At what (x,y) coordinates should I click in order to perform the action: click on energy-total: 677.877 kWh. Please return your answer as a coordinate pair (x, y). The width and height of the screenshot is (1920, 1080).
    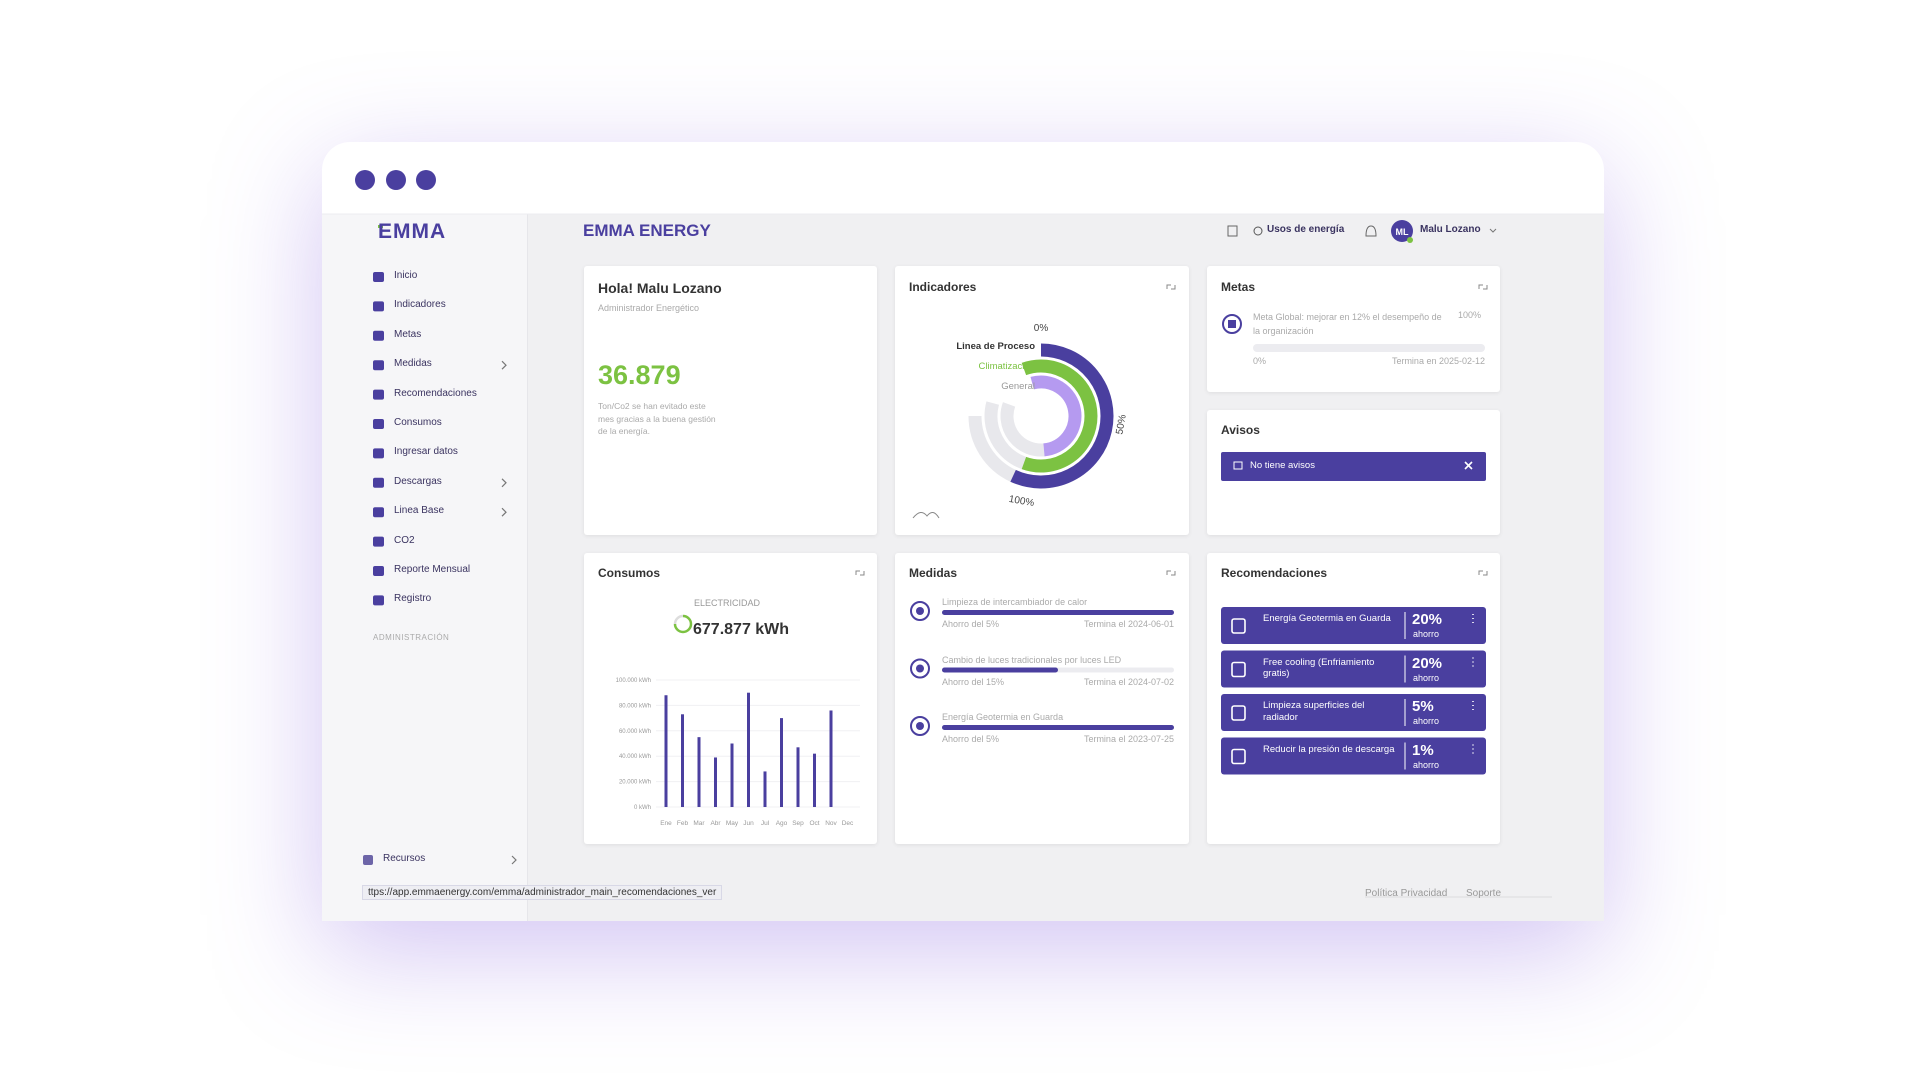
    Looking at the image, I should click on (741, 629).